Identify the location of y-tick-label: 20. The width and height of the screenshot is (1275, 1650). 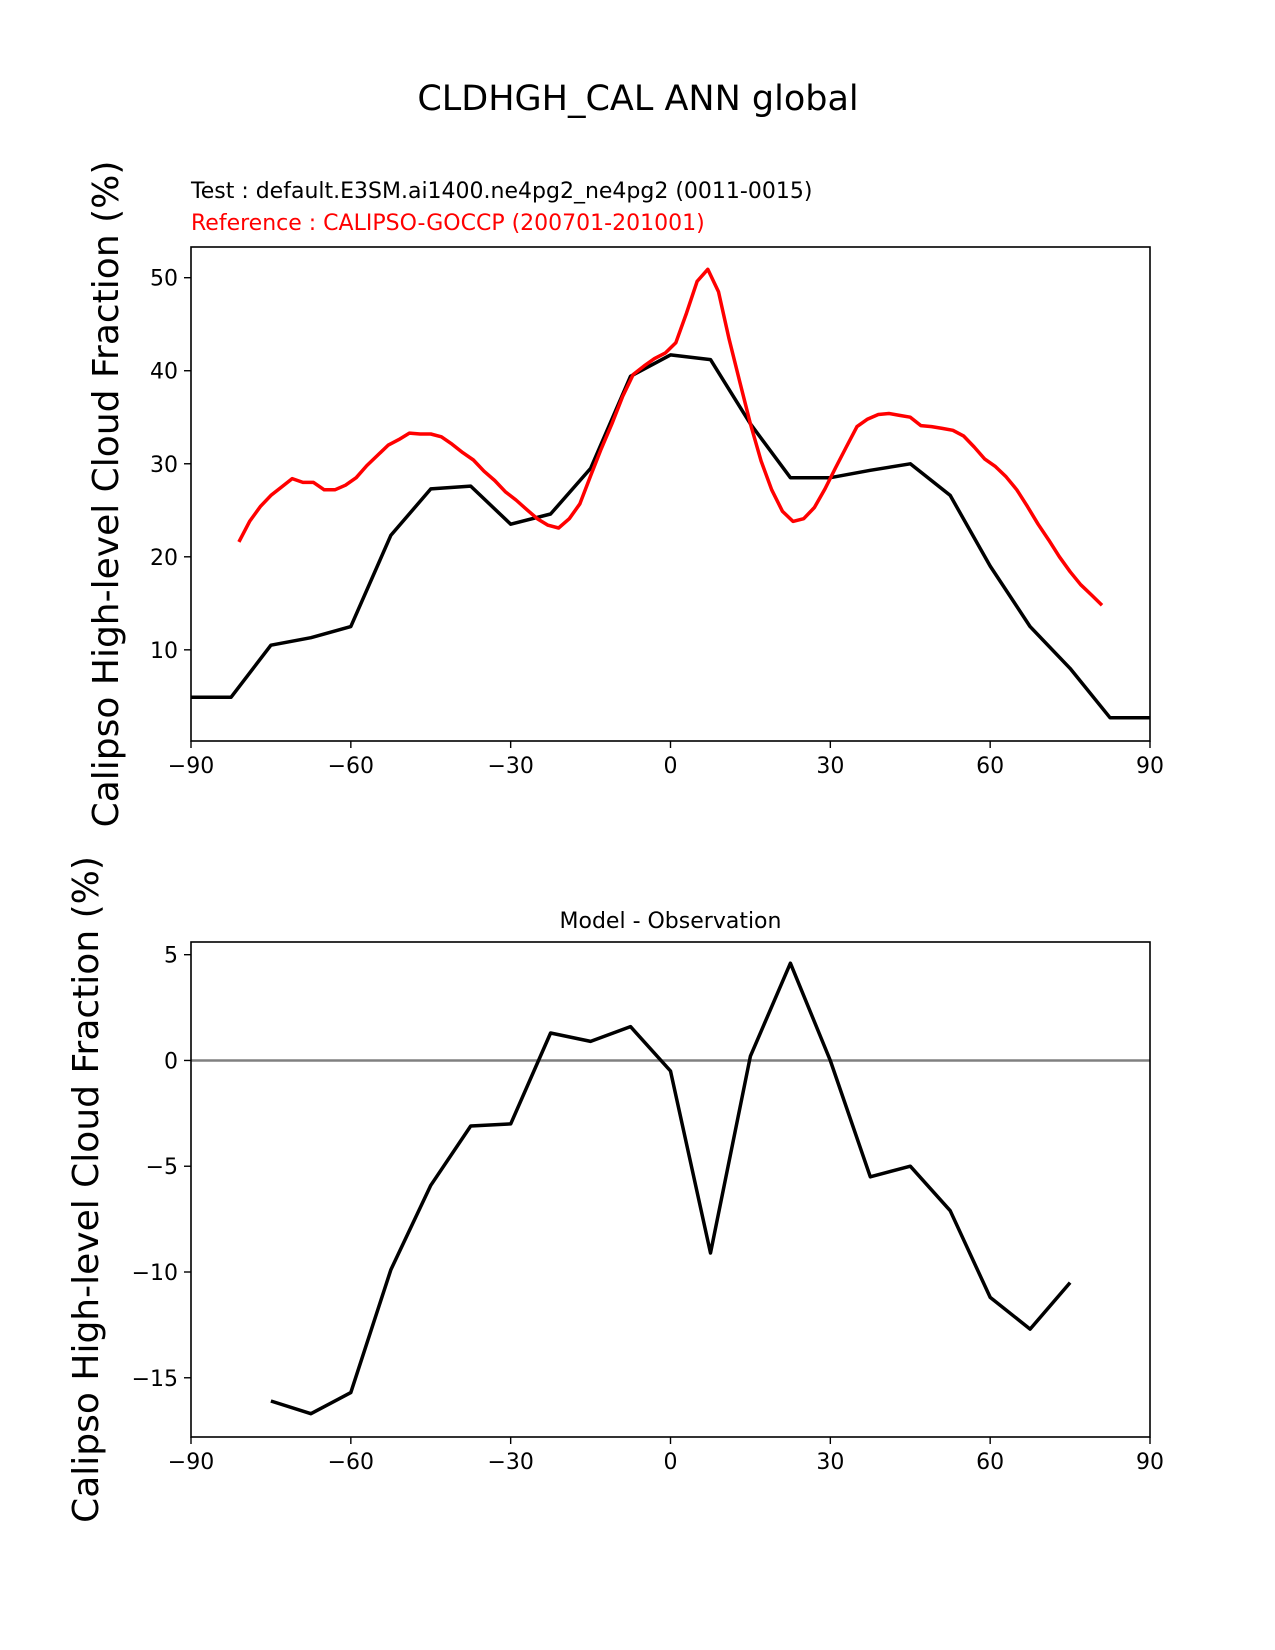
(164, 558).